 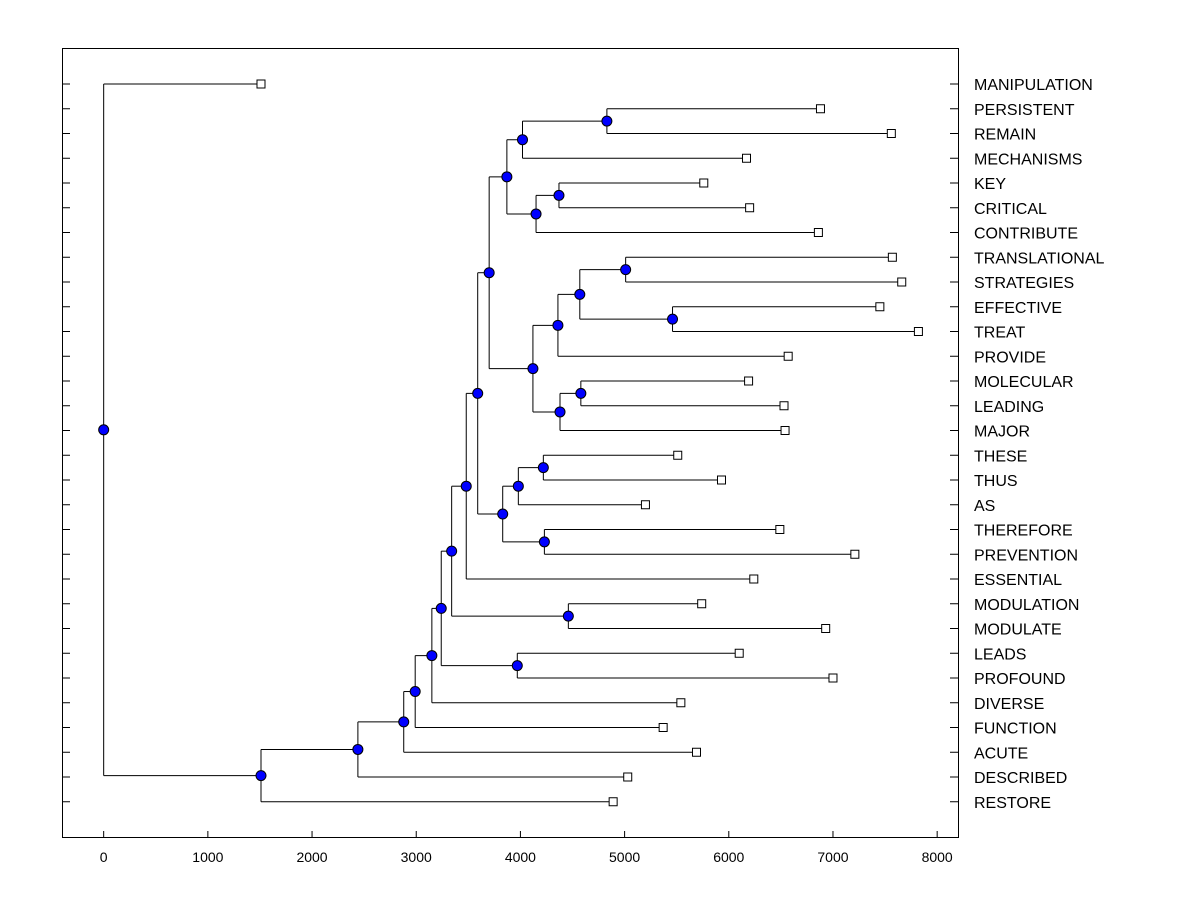 What do you see at coordinates (1020, 778) in the screenshot?
I see `leaf-label: DESCRIBED` at bounding box center [1020, 778].